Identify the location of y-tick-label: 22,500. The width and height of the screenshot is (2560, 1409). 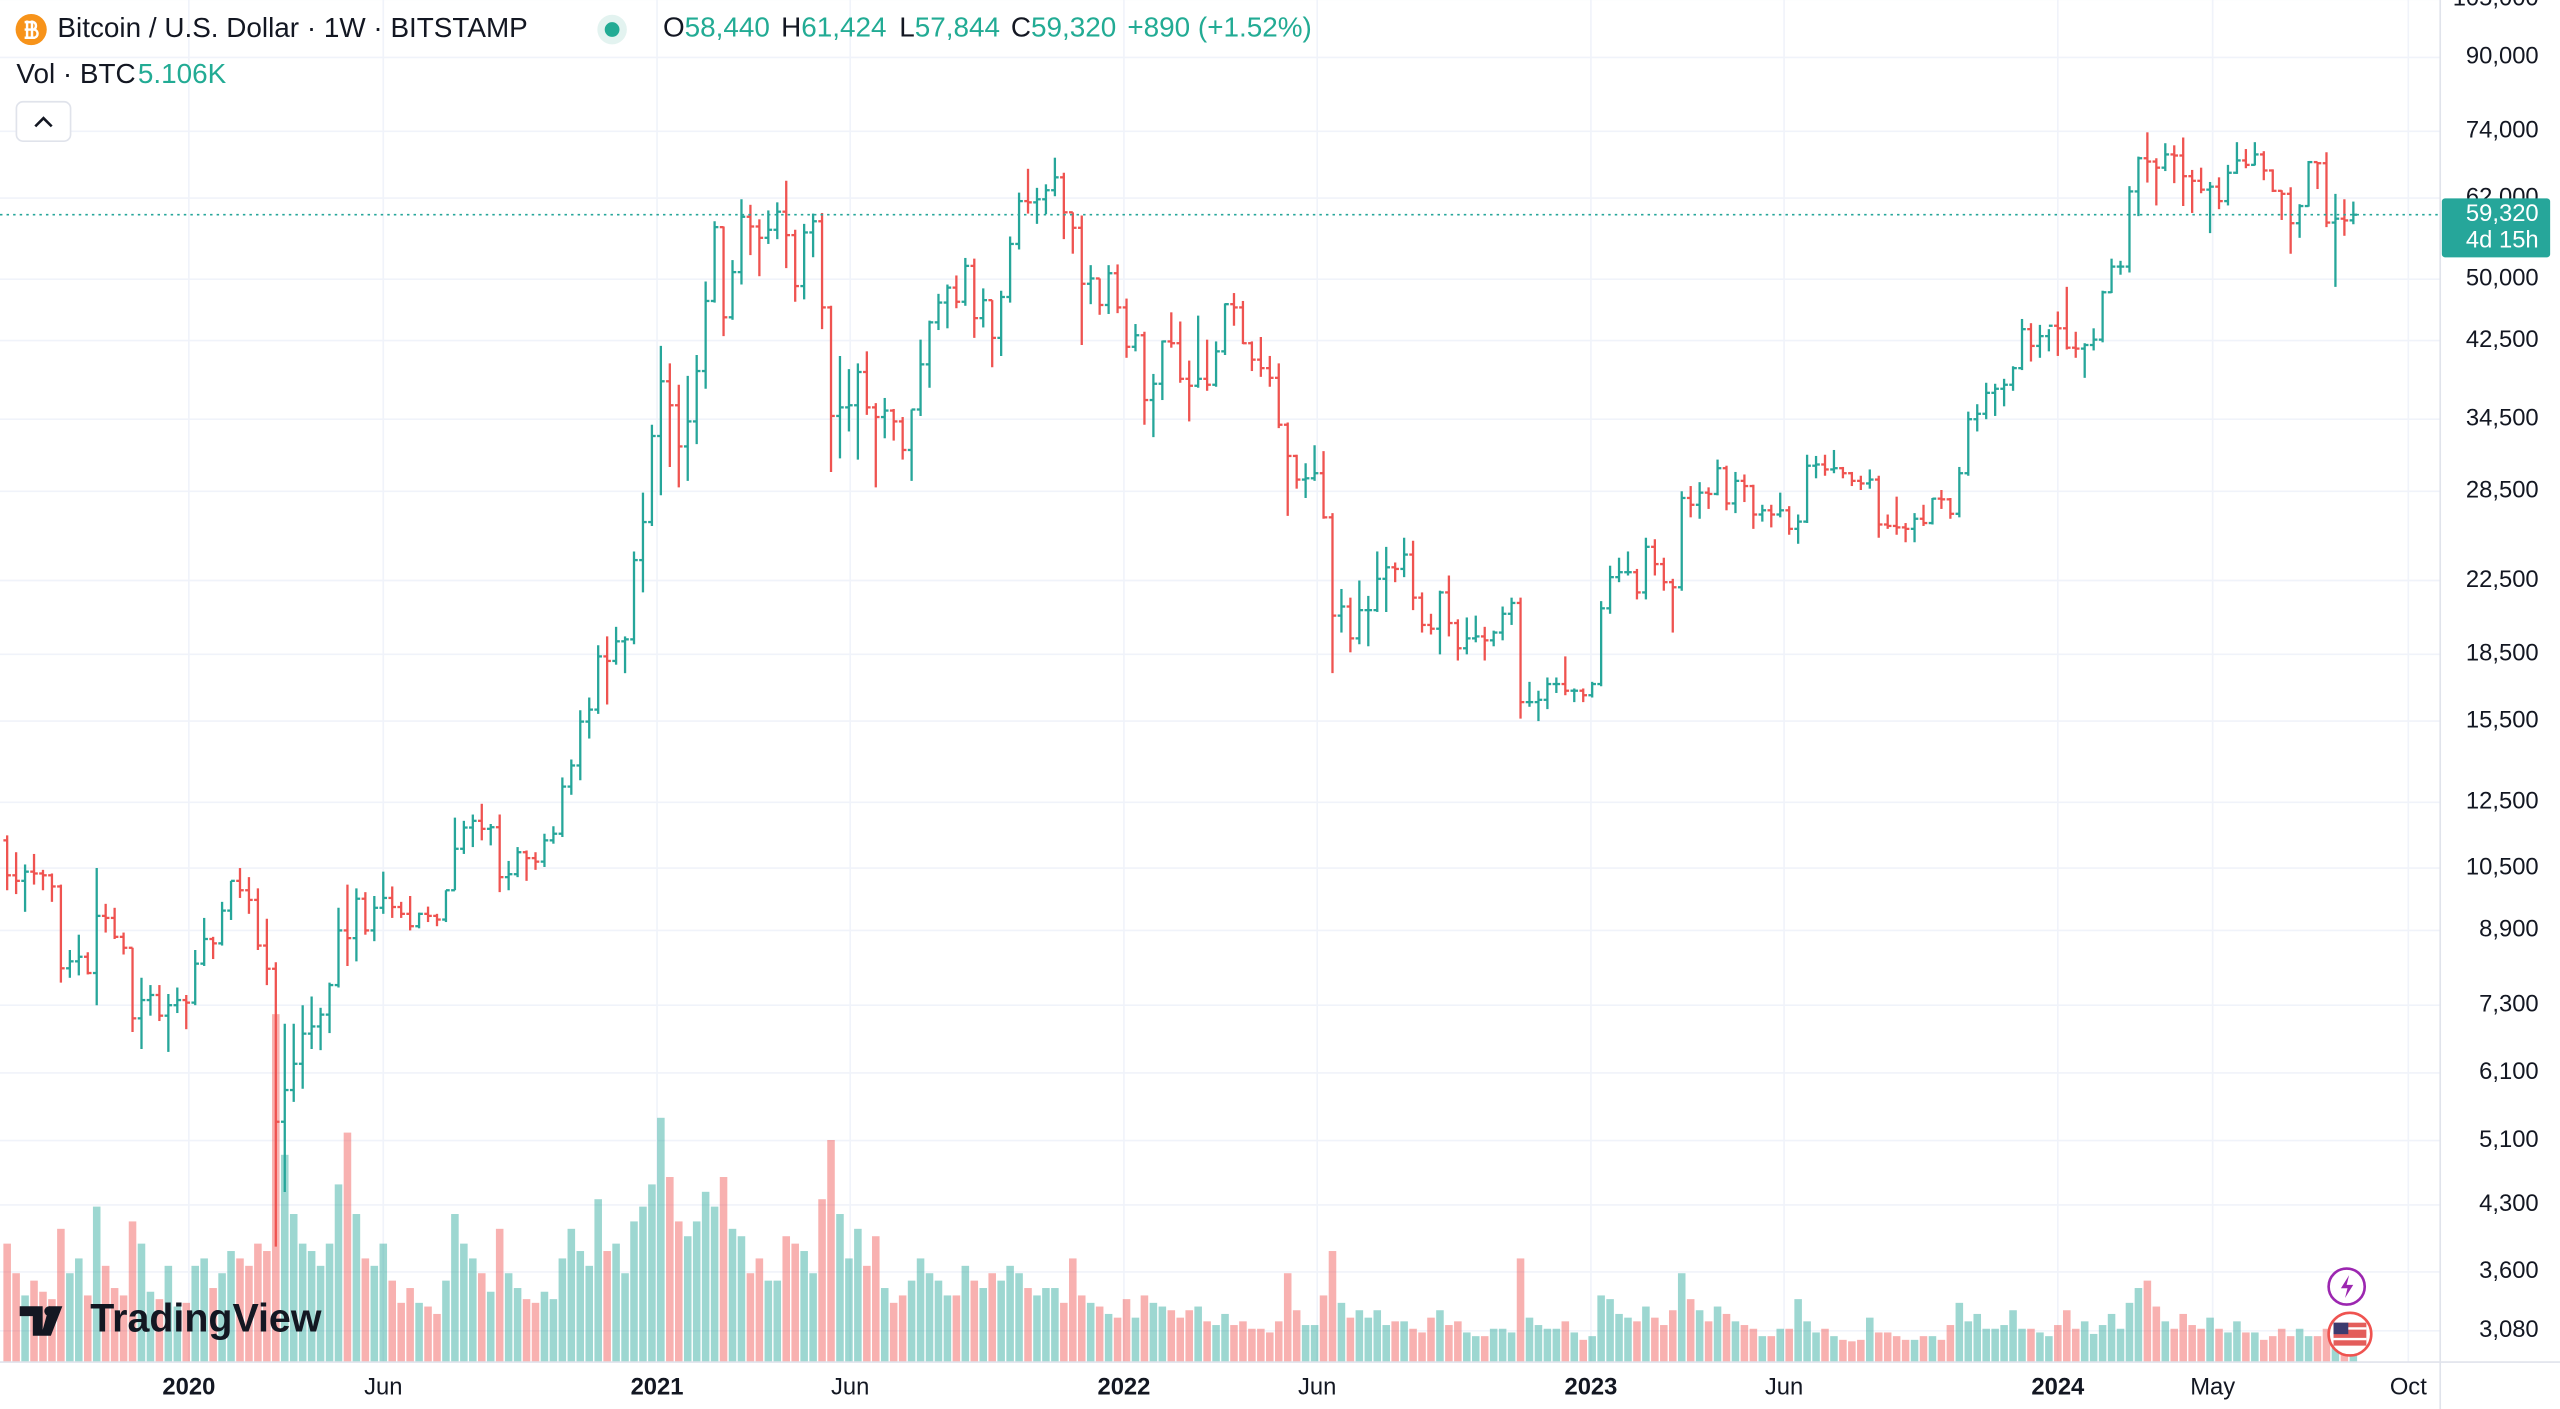
(2502, 579).